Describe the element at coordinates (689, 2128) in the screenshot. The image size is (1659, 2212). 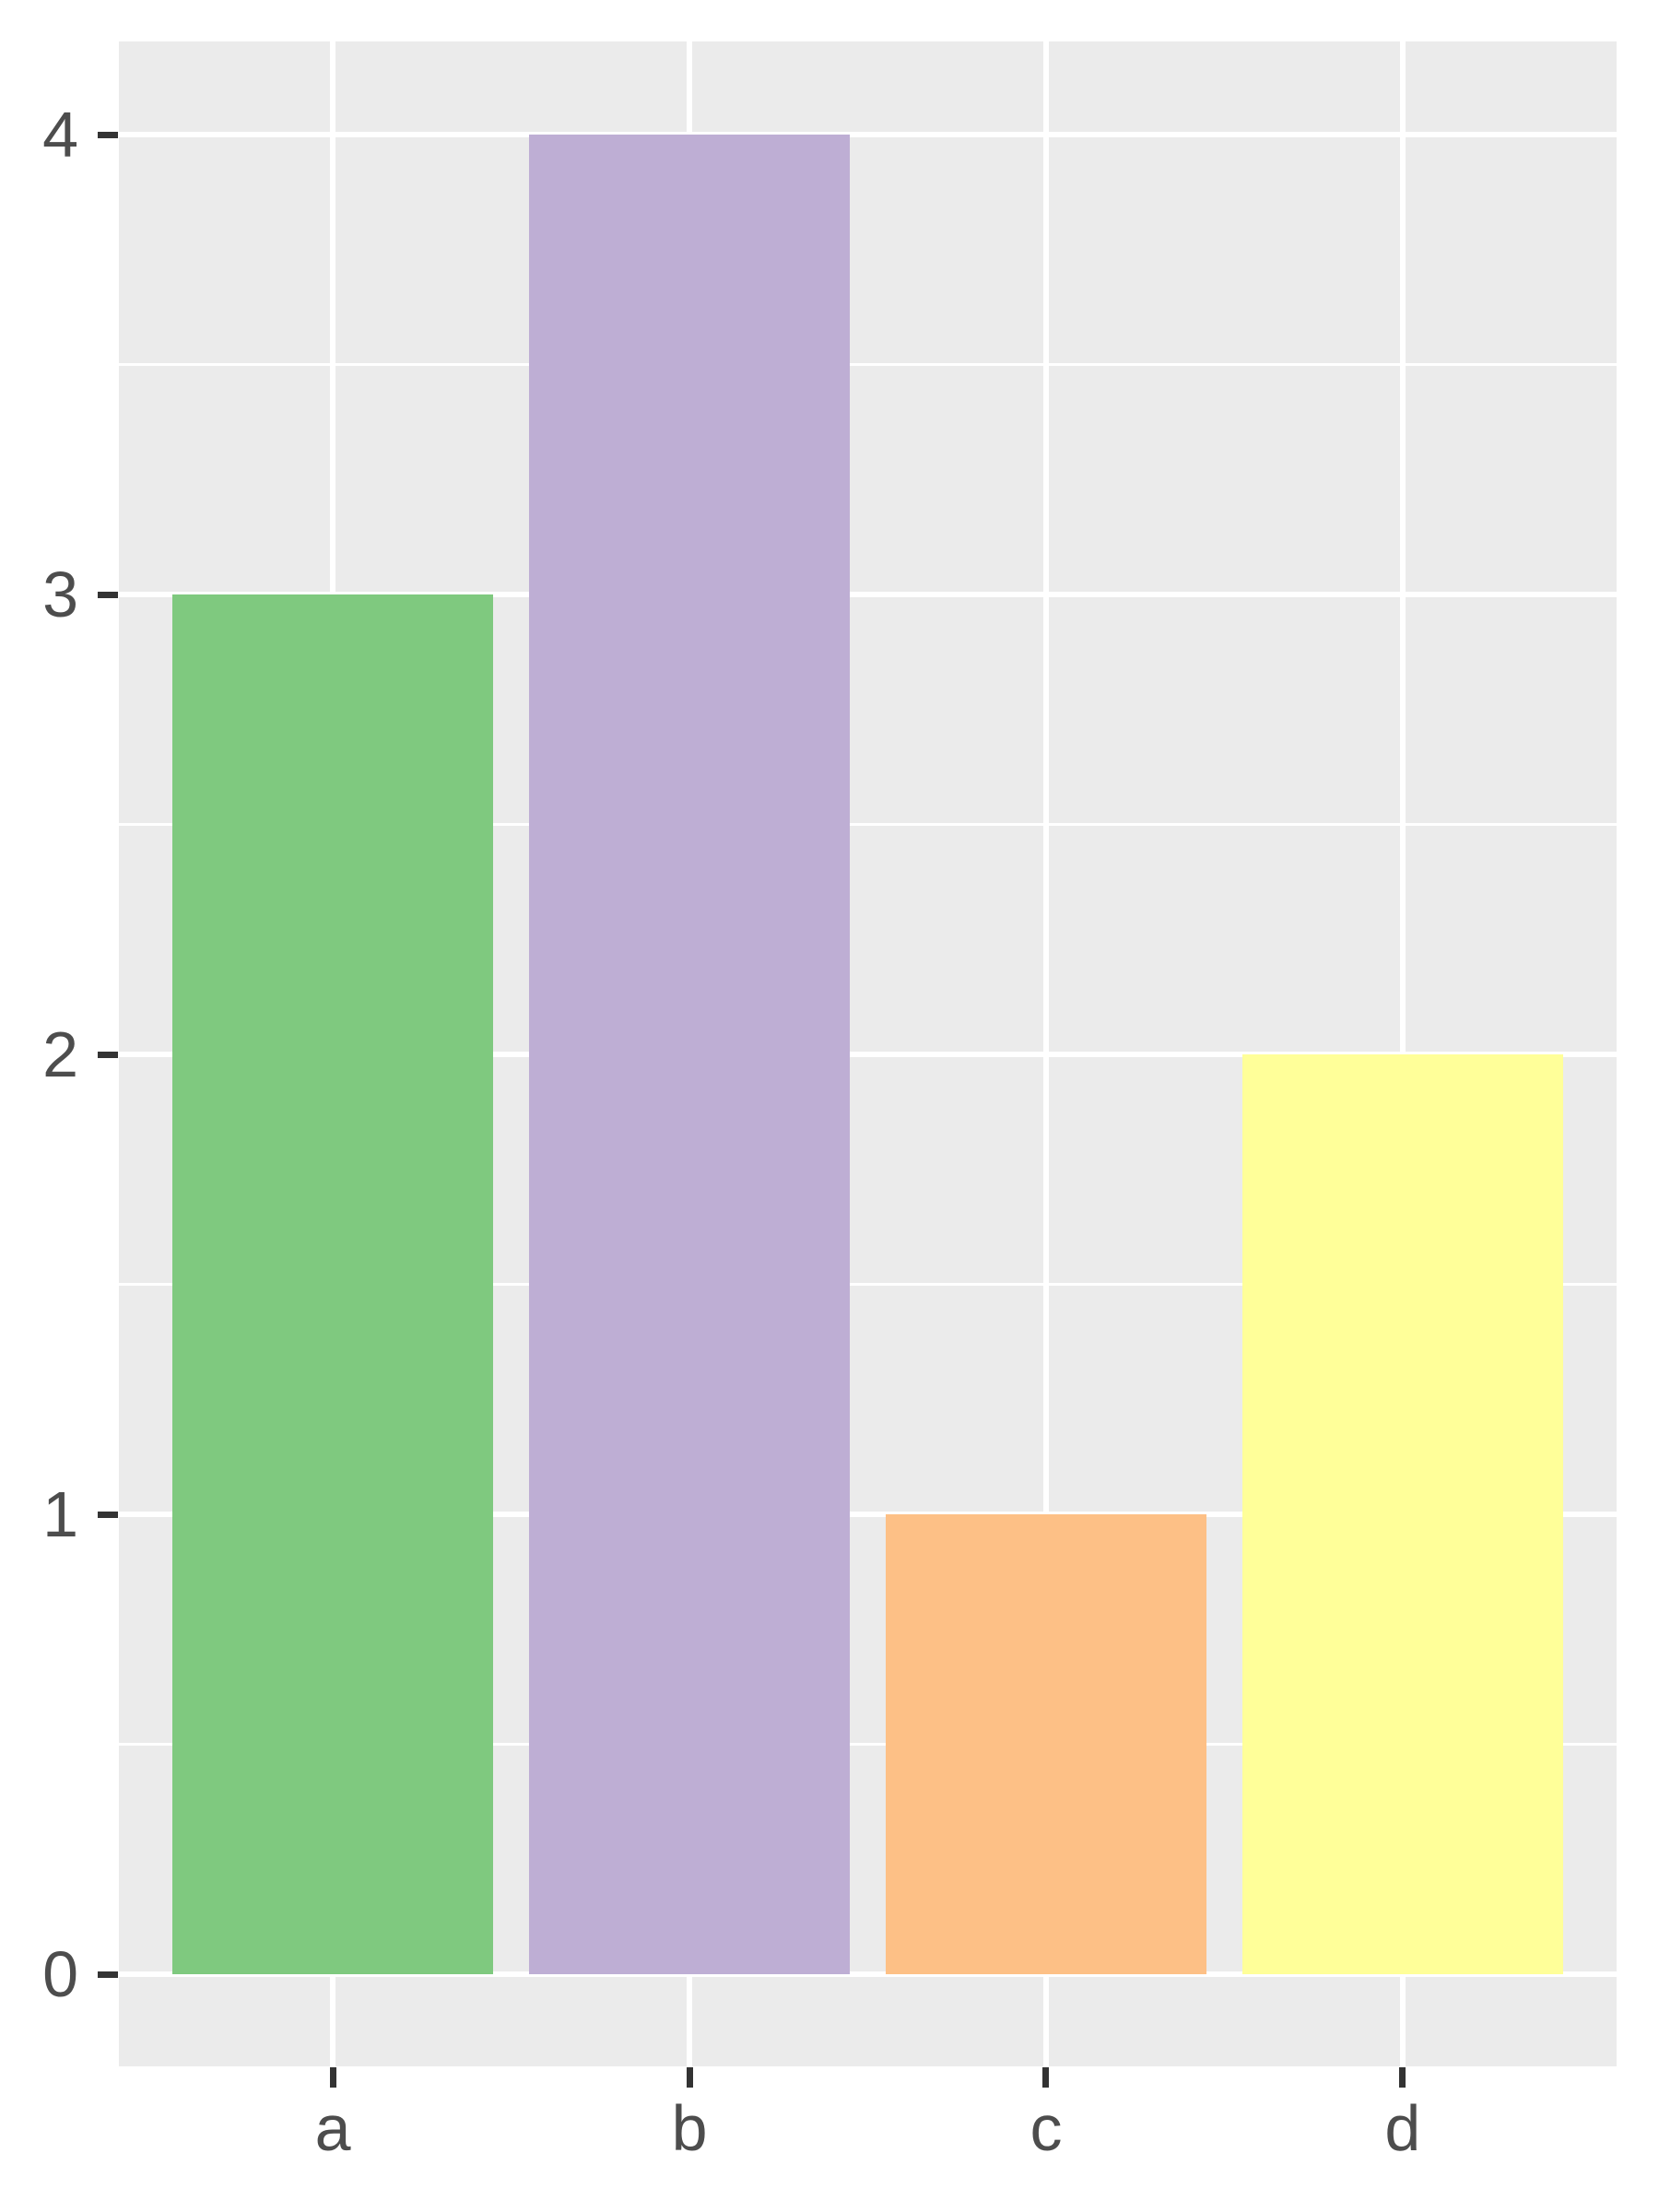
I see `x-tick-label-b: b` at that location.